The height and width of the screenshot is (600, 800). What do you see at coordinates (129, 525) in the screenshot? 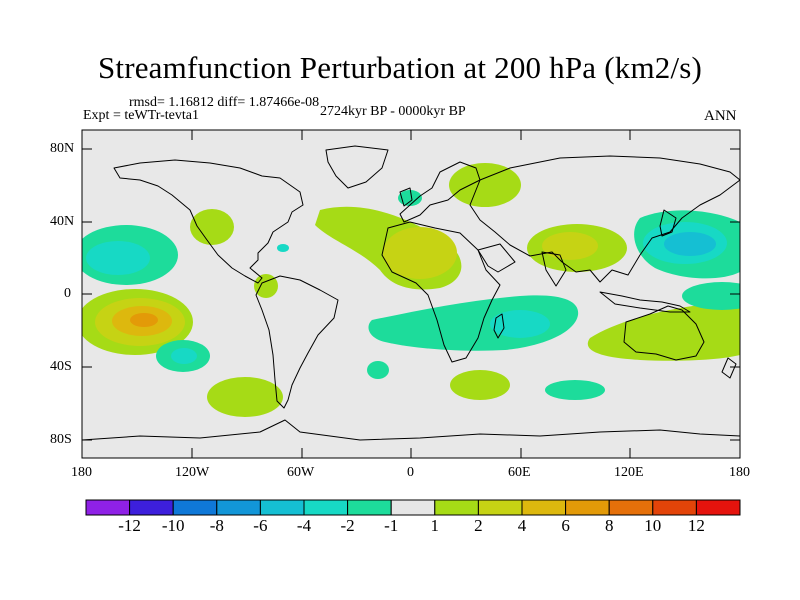
I see `colorbar-label: -12` at bounding box center [129, 525].